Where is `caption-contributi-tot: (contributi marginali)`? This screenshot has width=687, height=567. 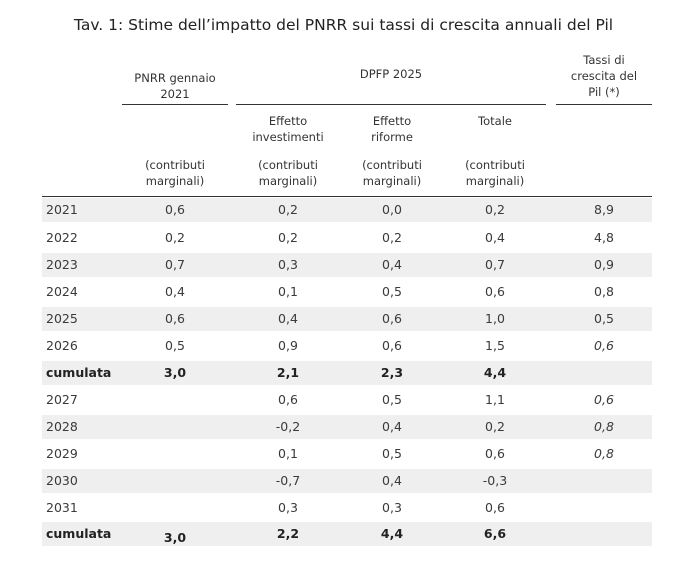
caption-contributi-tot: (contributi marginali) is located at coordinates (495, 173).